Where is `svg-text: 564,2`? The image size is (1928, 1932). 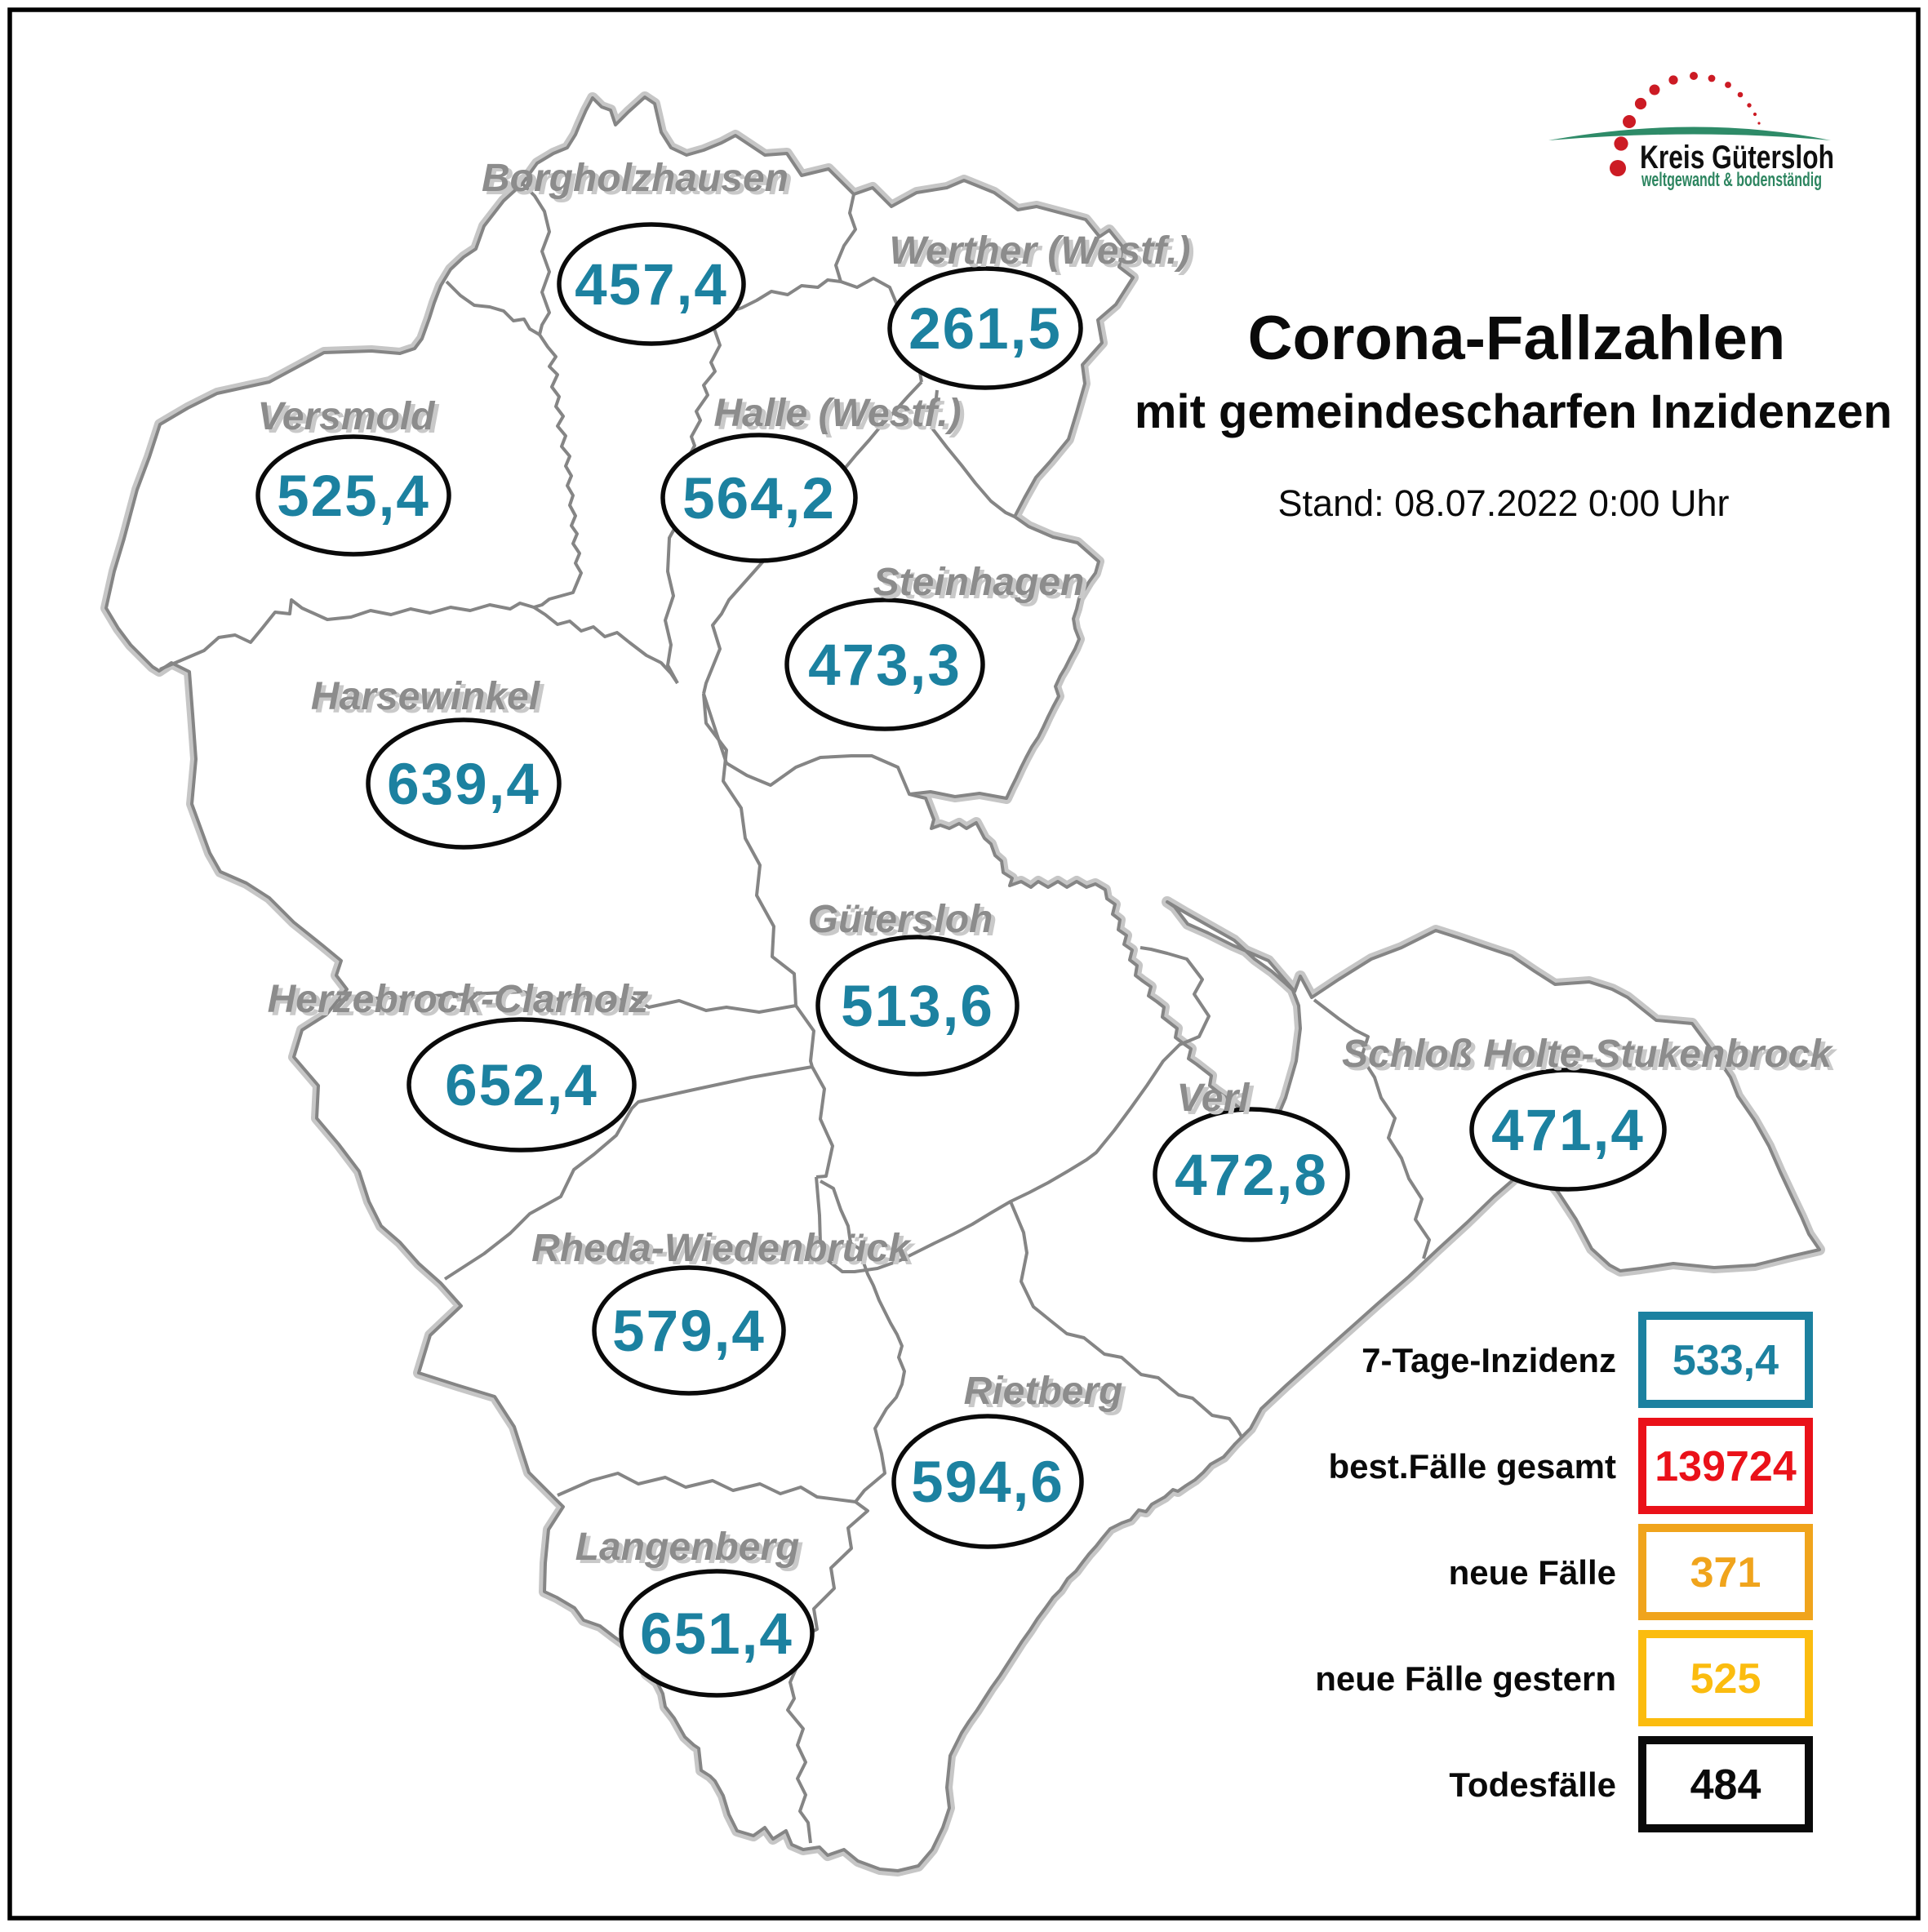 svg-text: 564,2 is located at coordinates (759, 499).